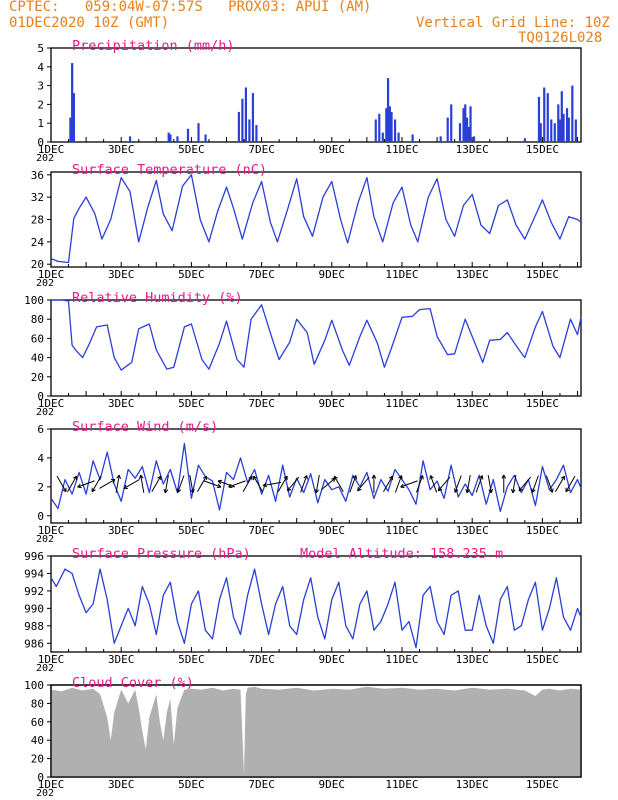  What do you see at coordinates (316, 731) in the screenshot?
I see `cloud-cover-area` at bounding box center [316, 731].